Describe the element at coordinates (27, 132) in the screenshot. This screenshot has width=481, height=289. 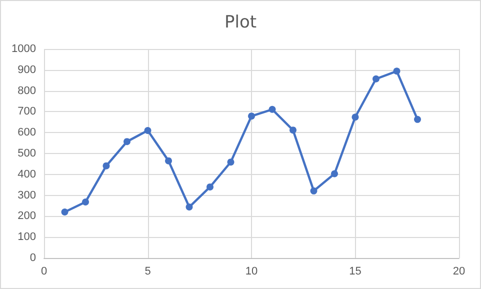
I see `y-tick-label: 600` at that location.